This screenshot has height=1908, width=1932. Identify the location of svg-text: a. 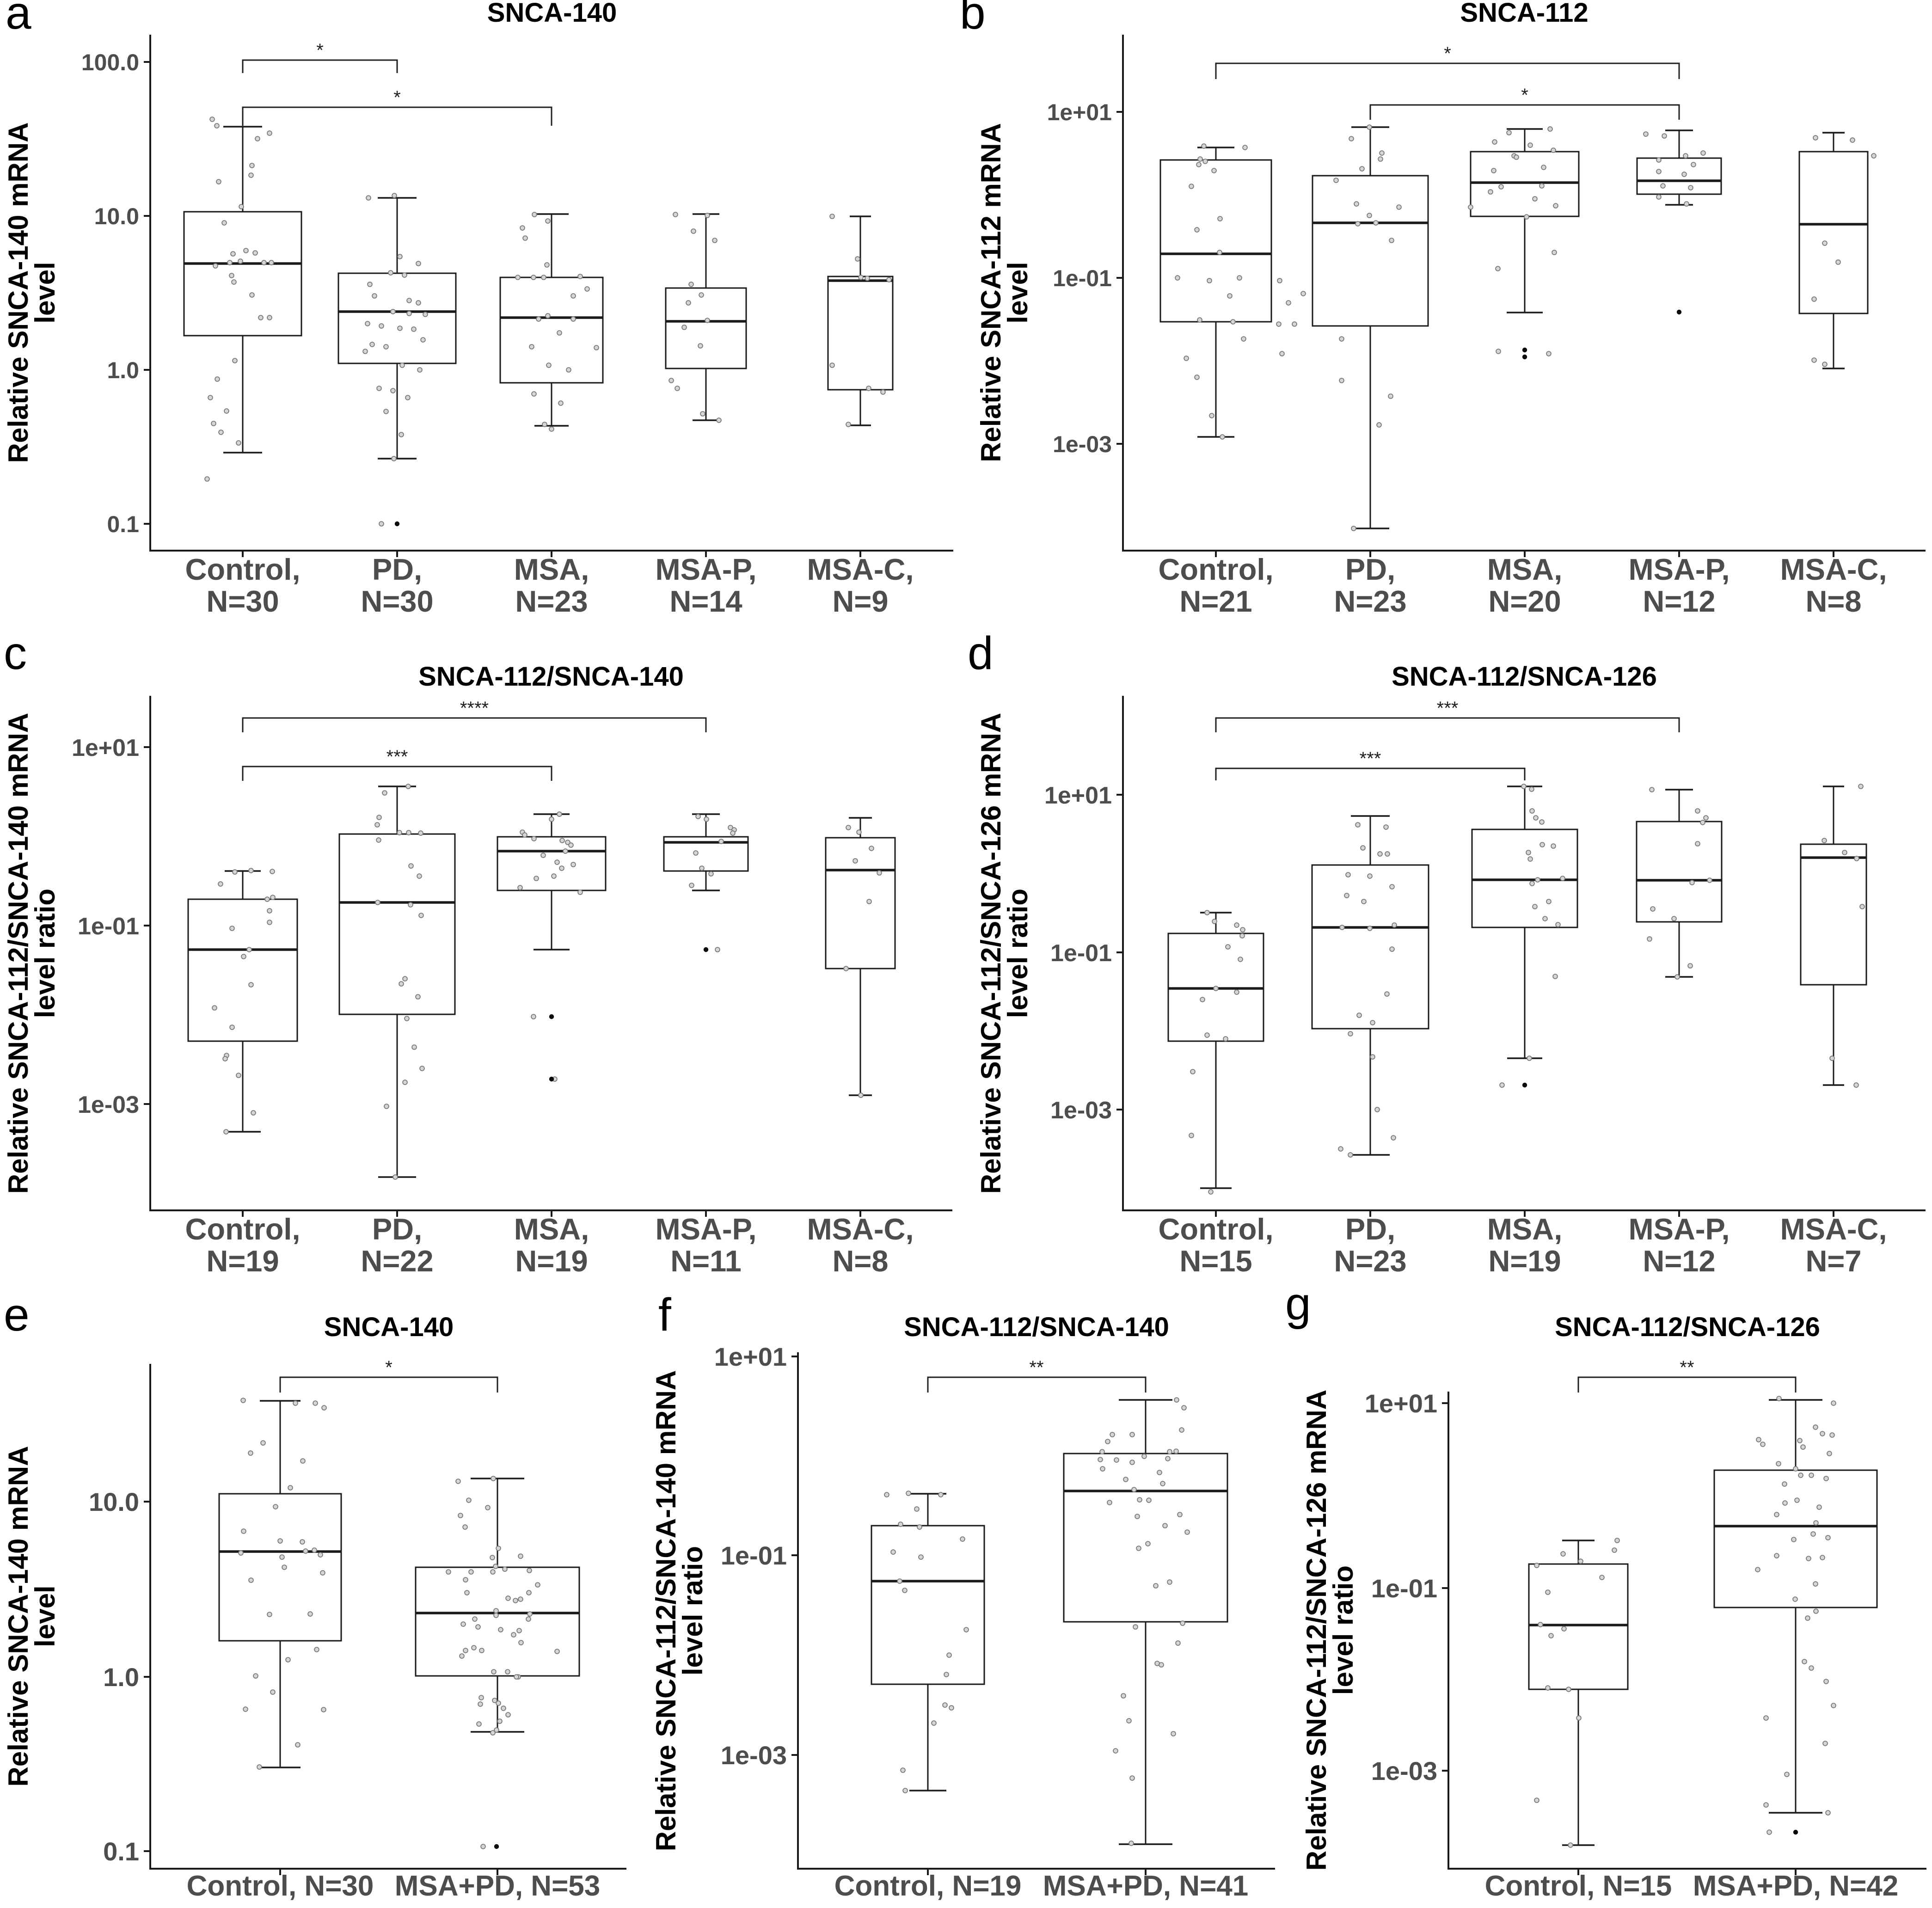
(18, 19).